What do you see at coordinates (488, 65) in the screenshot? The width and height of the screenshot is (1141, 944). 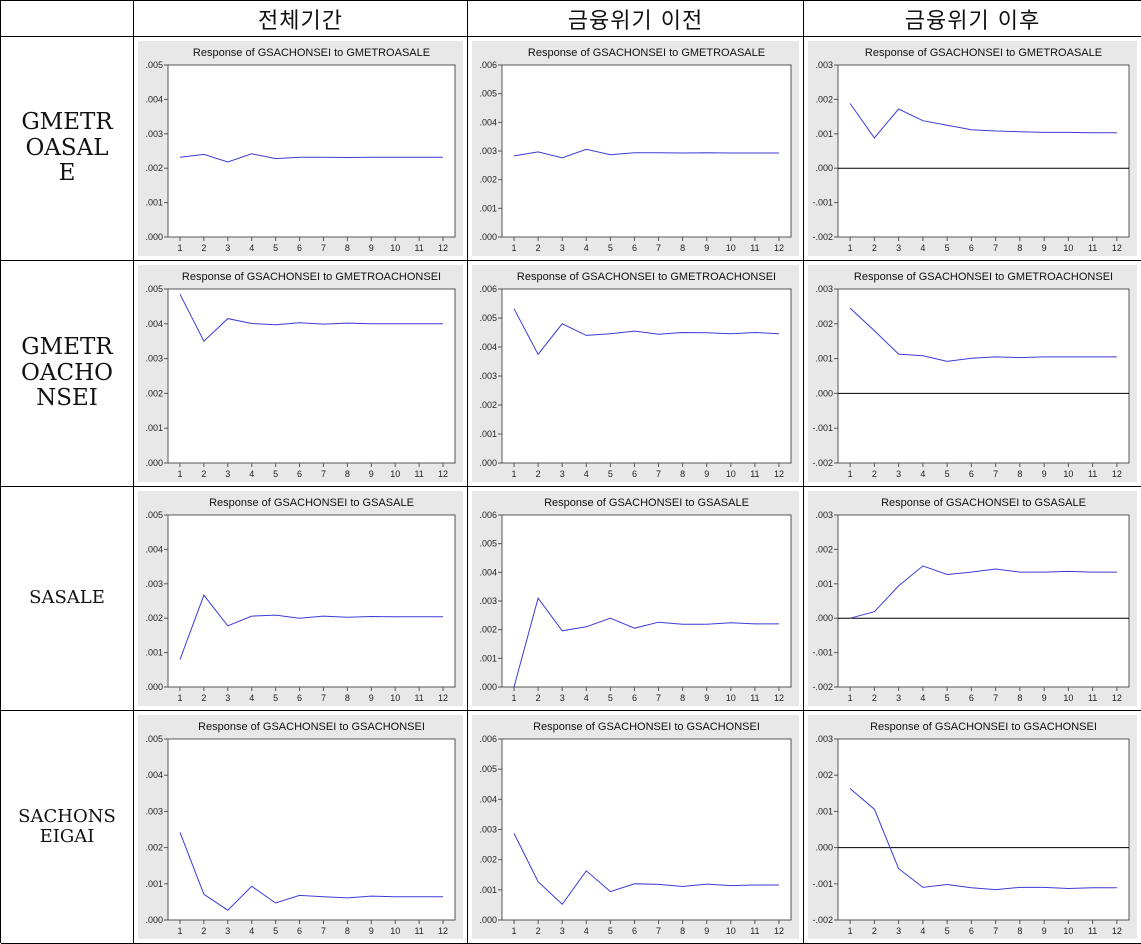 I see `y-tick-label: .006` at bounding box center [488, 65].